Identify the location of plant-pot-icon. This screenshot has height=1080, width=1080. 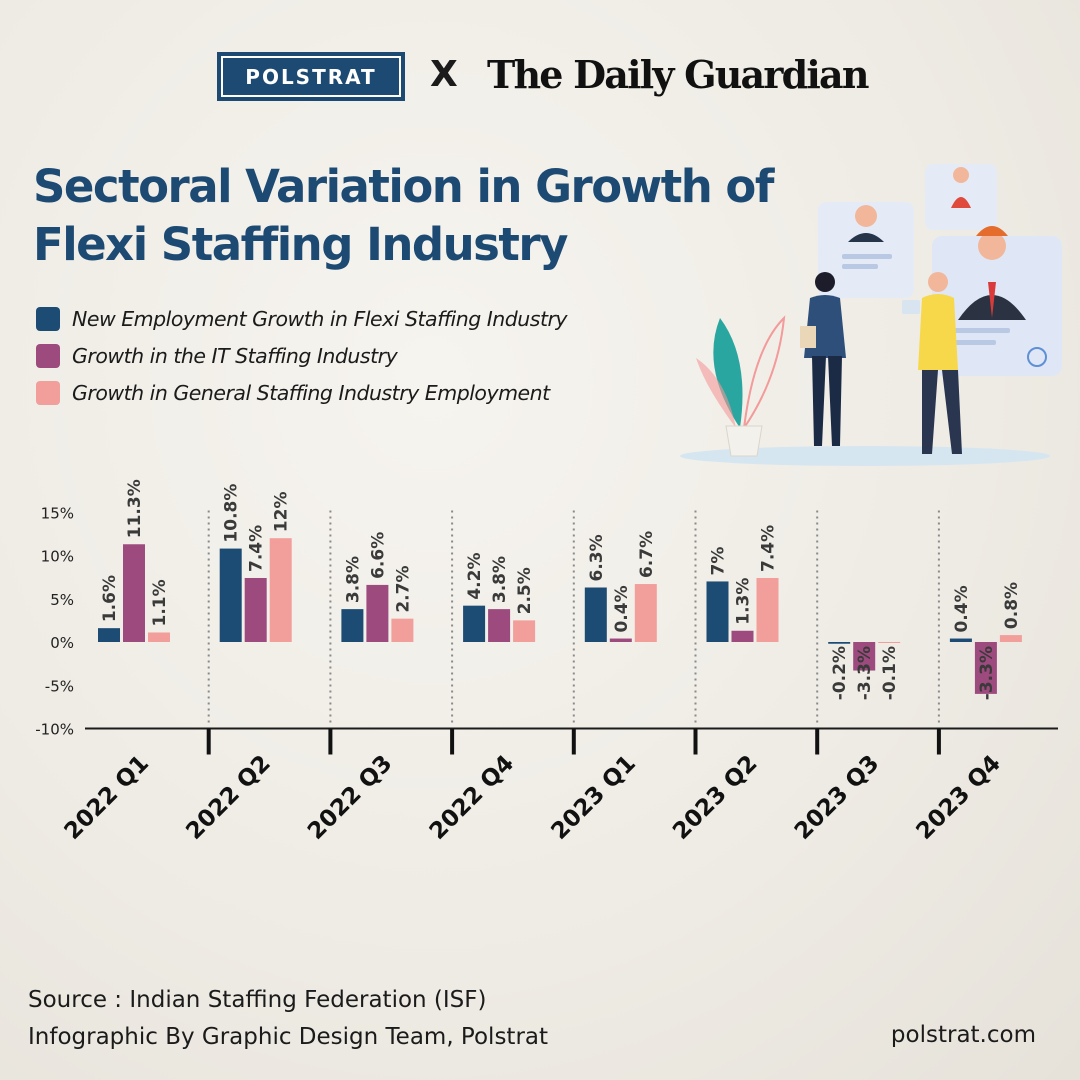
(744, 441).